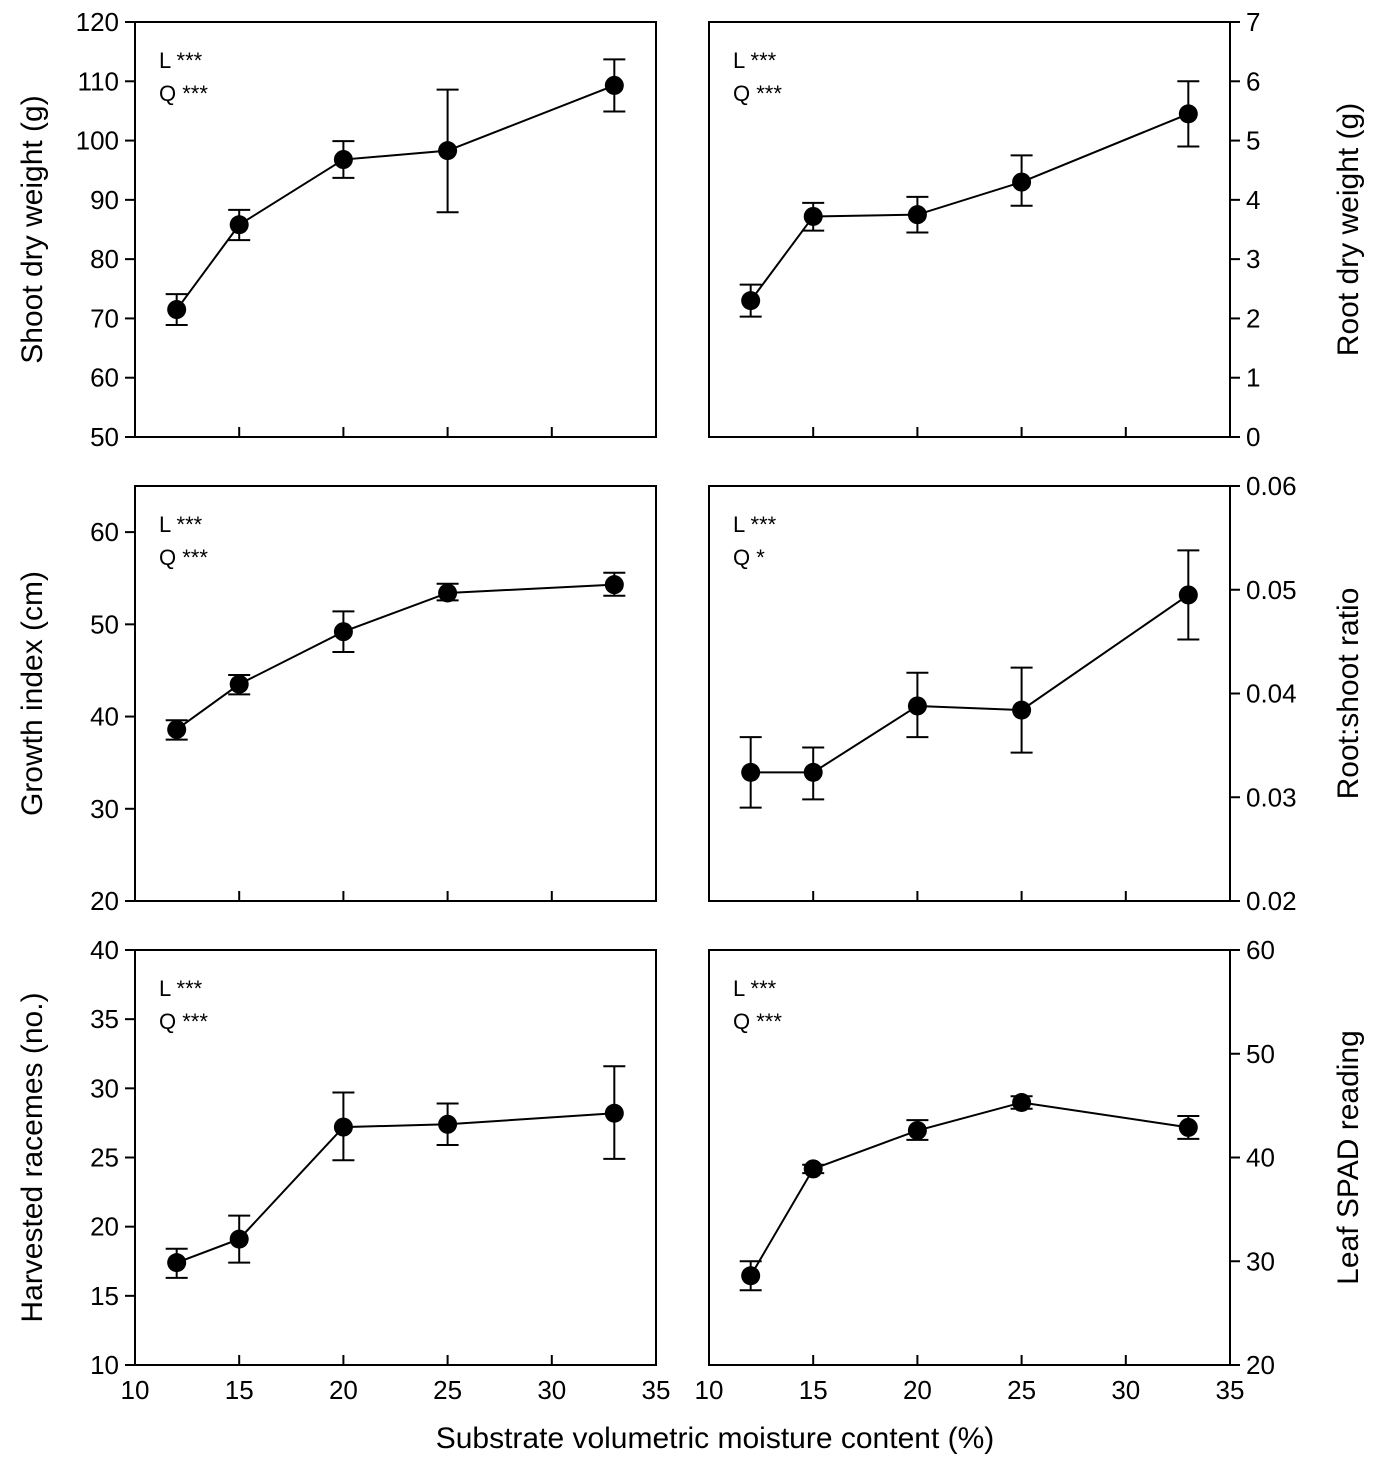 The width and height of the screenshot is (1400, 1466). I want to click on y-axis-title: Growth index (cm), so click(32, 693).